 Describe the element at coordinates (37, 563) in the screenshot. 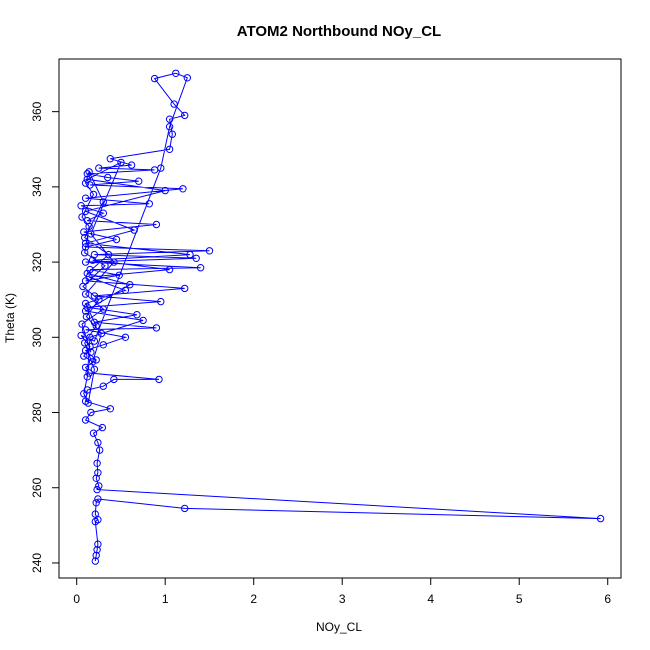

I see `y-tick-label: 240` at that location.